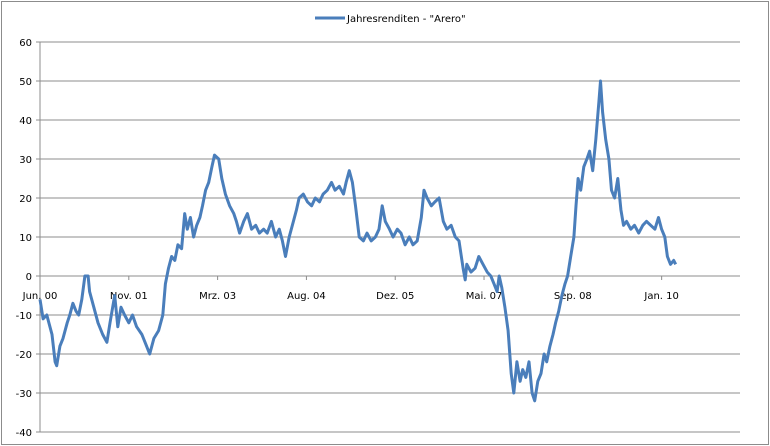 The image size is (770, 446). What do you see at coordinates (24, 355) in the screenshot?
I see `y-tick-label: -20` at bounding box center [24, 355].